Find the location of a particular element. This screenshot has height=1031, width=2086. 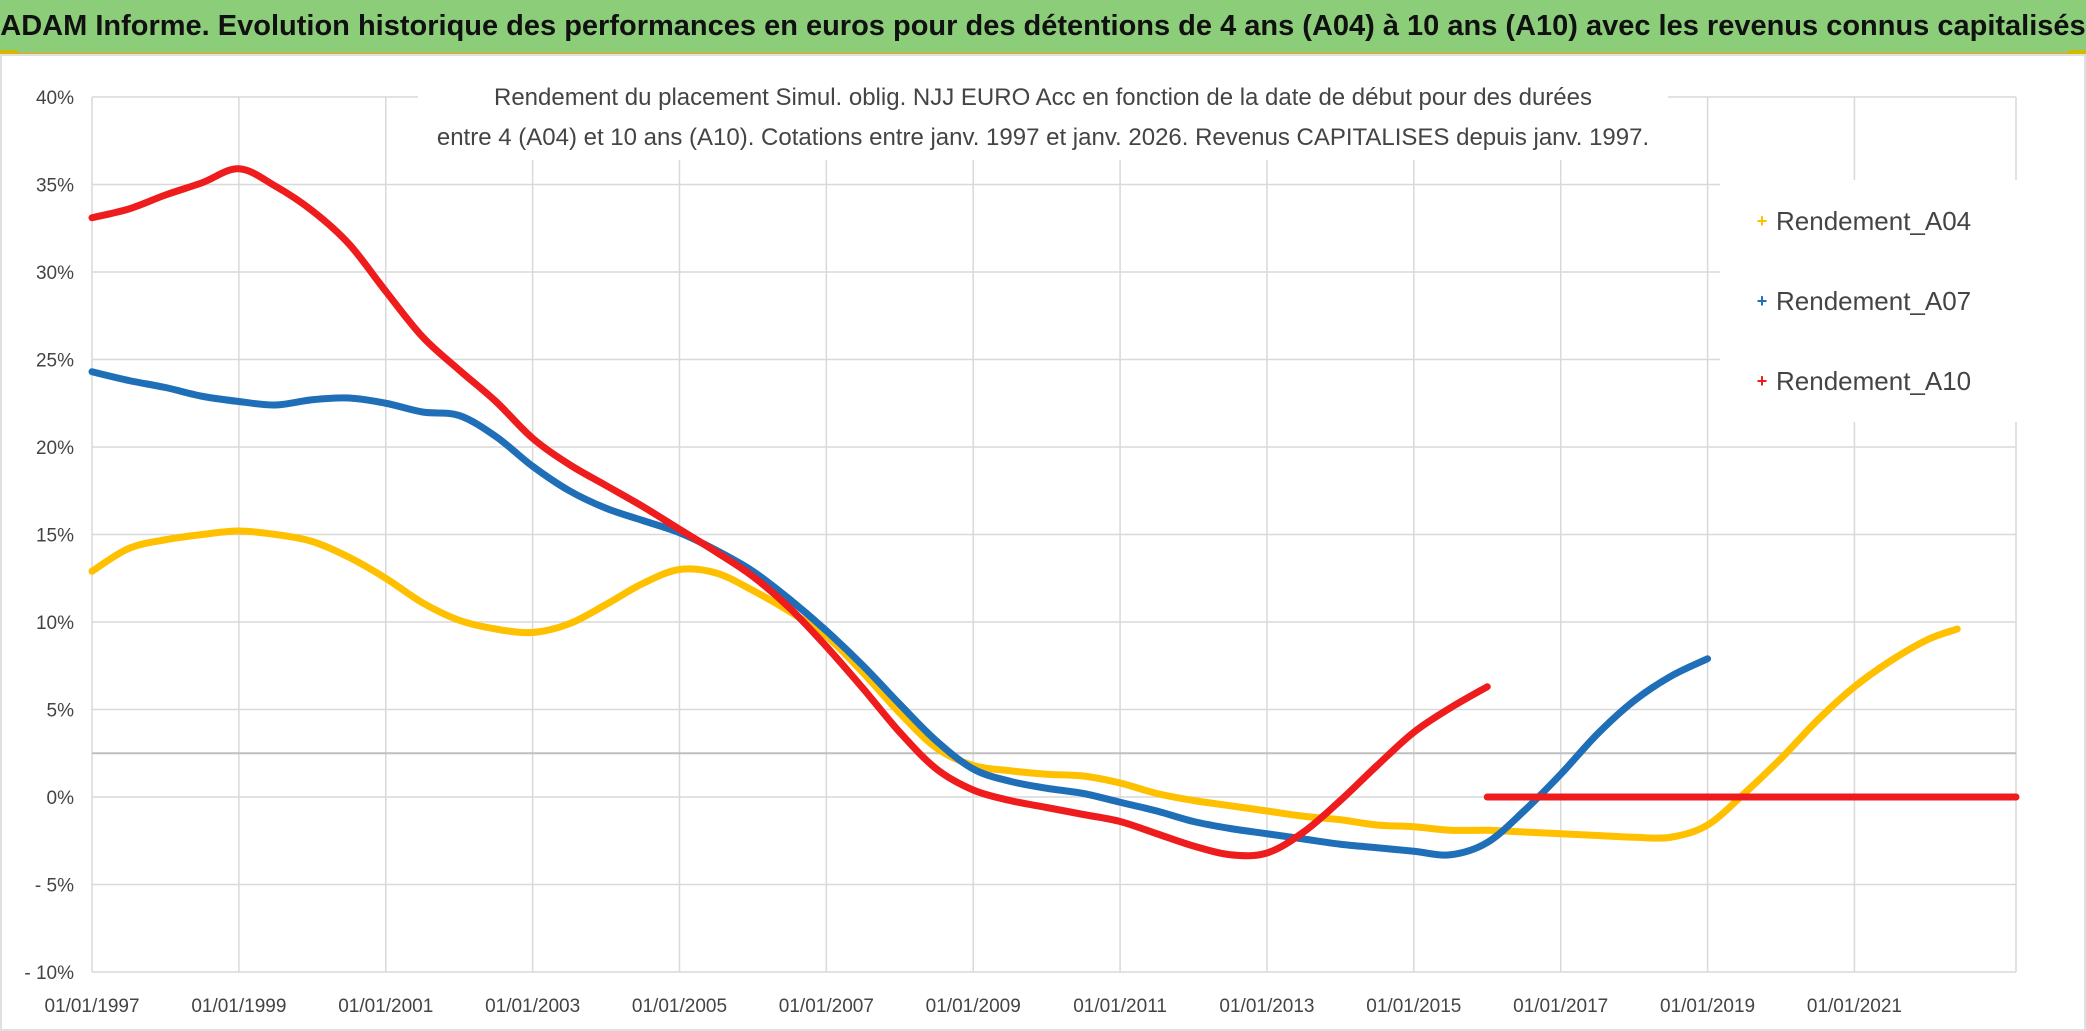

y-tick-label: - 5% is located at coordinates (54, 886).